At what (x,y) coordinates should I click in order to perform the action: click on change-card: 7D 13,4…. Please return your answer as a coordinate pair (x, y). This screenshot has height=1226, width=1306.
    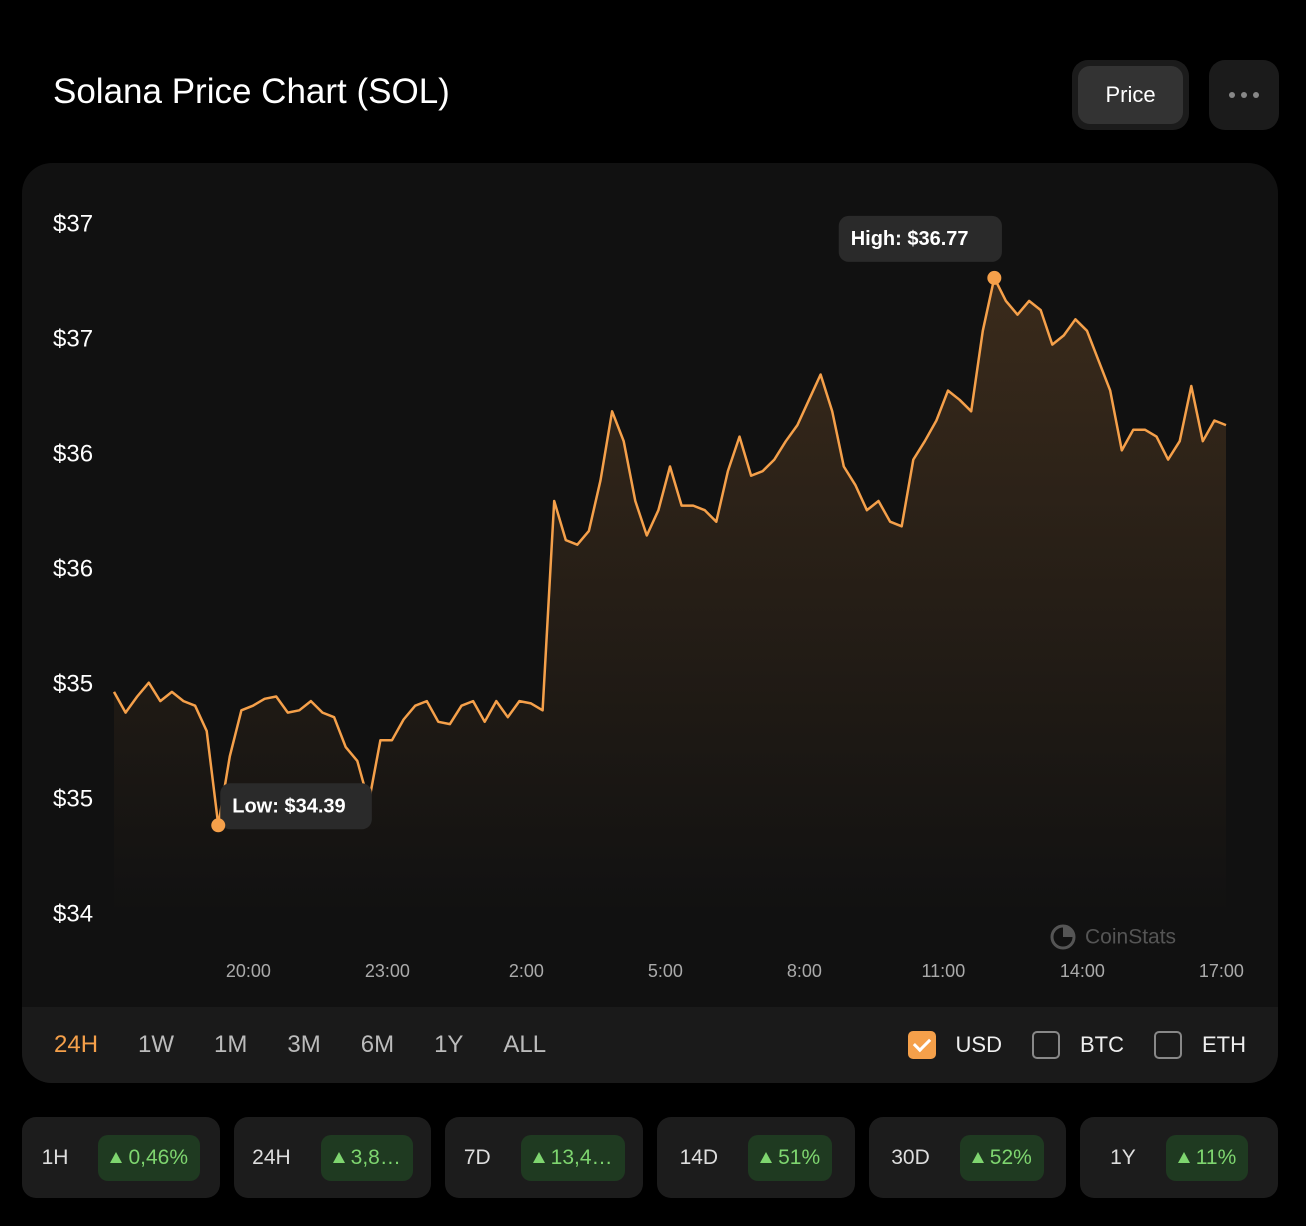
    Looking at the image, I should click on (544, 1157).